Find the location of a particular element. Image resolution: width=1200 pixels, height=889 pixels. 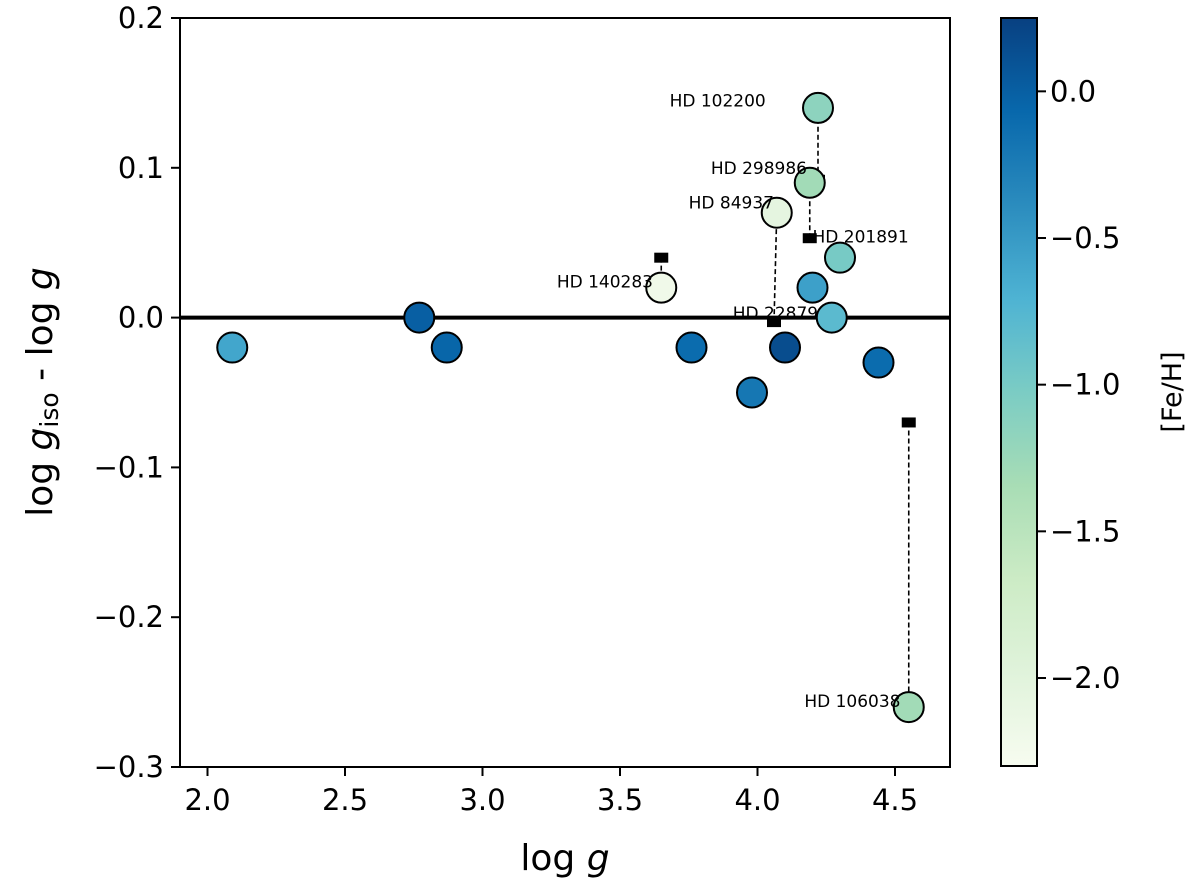

y-tick-label: 0.1 is located at coordinates (141, 168).